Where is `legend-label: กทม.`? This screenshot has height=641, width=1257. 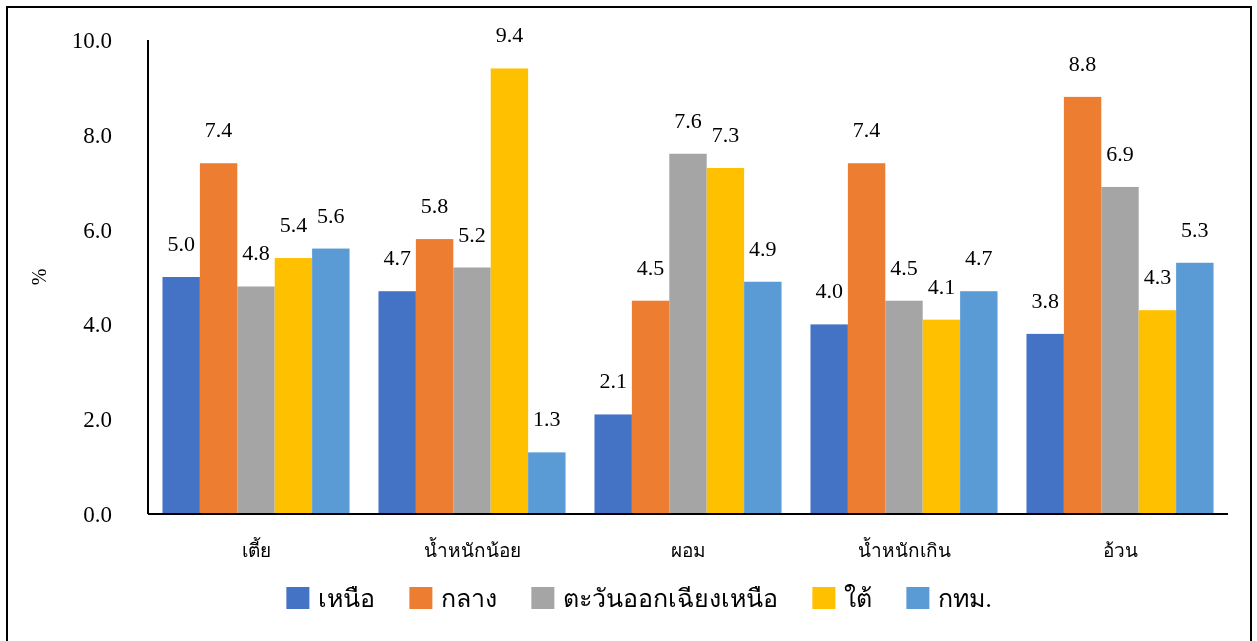 legend-label: กทม. is located at coordinates (965, 598).